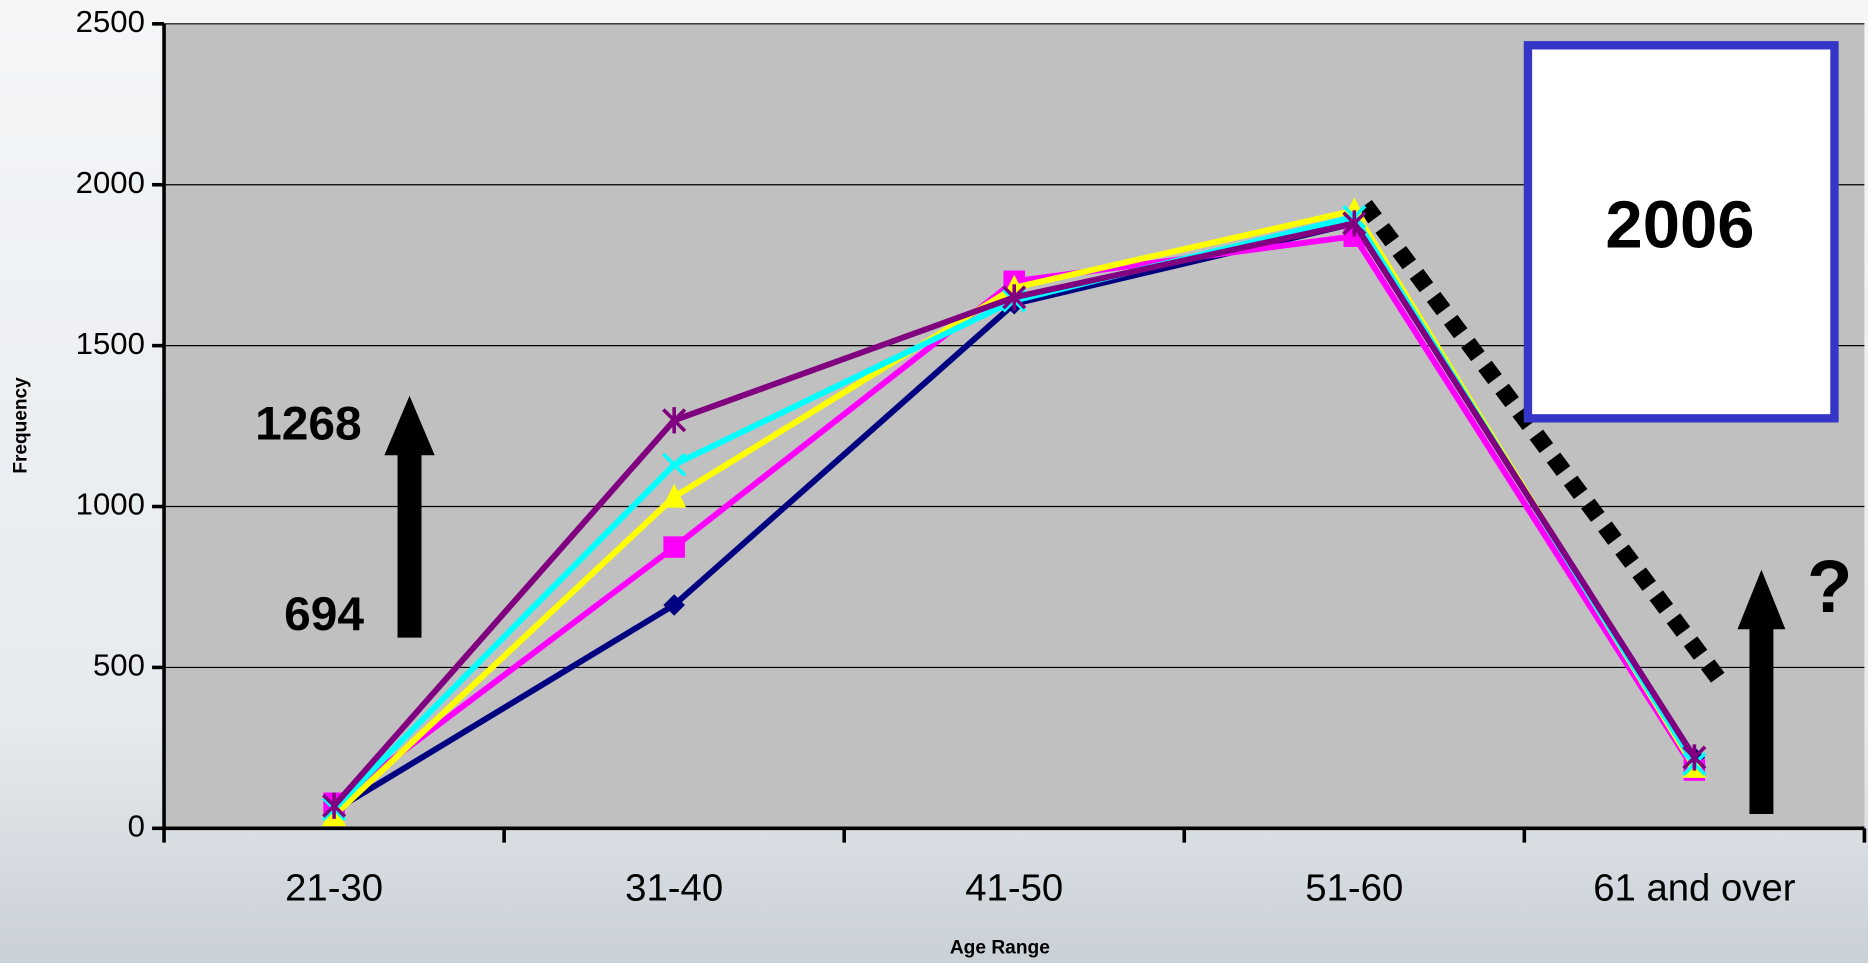 The width and height of the screenshot is (1868, 963). What do you see at coordinates (1829, 586) in the screenshot?
I see `annotation: ?` at bounding box center [1829, 586].